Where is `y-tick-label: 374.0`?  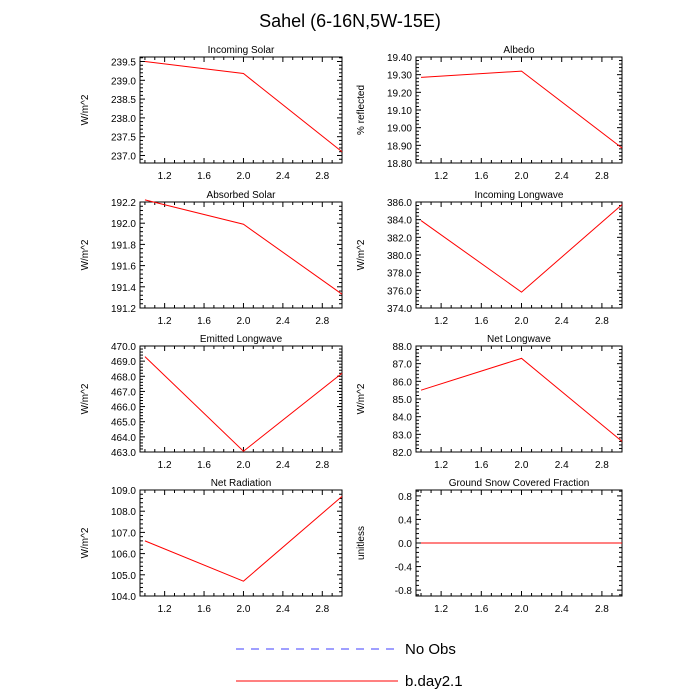 y-tick-label: 374.0 is located at coordinates (399, 309).